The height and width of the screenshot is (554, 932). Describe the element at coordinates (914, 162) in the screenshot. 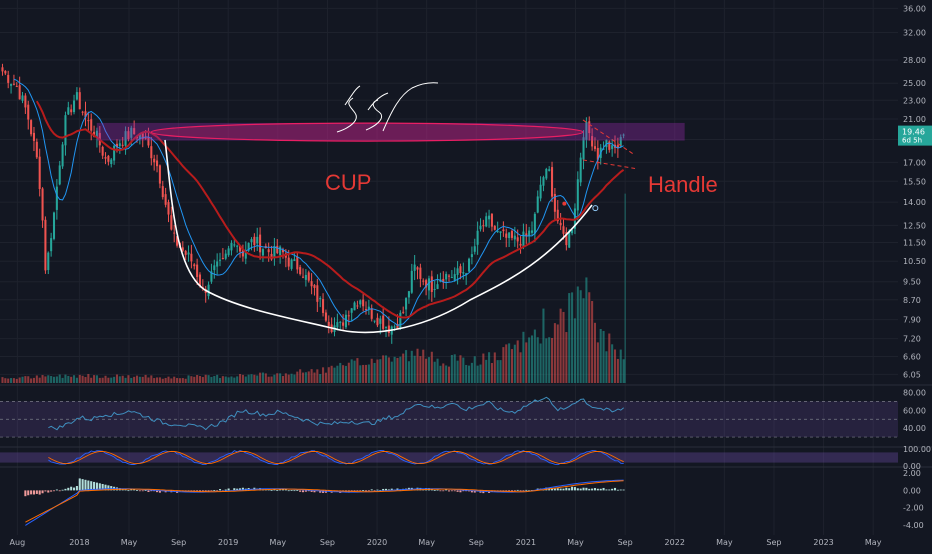

I see `price-tick-label: 17.00` at that location.